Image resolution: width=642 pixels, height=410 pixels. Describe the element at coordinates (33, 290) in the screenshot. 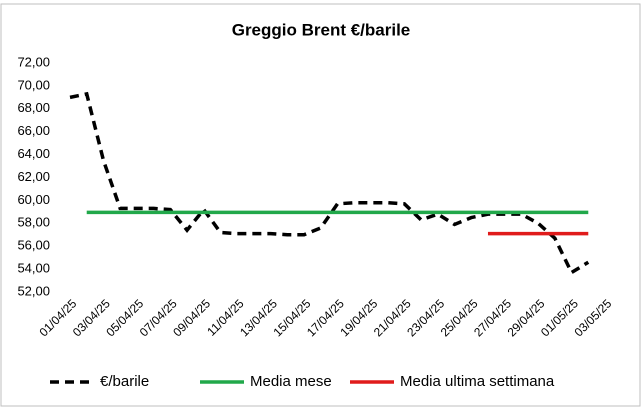

I see `y-tick-label: 52,00` at that location.